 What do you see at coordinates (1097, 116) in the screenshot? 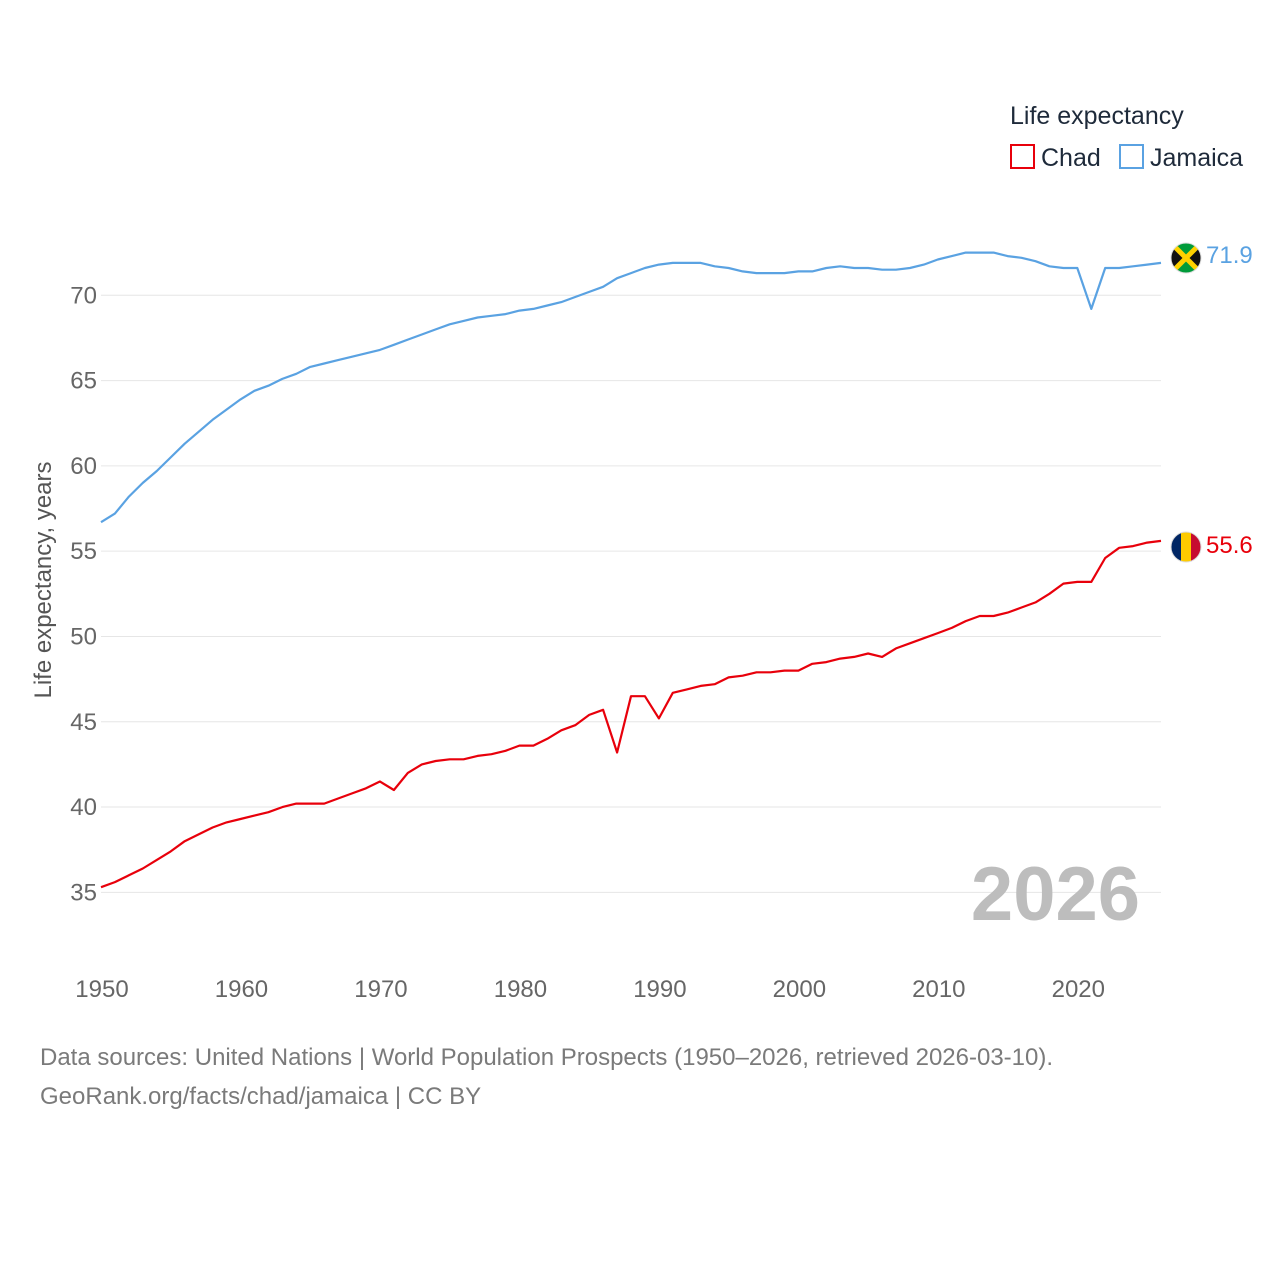
I see `legend-title: Life expectancy` at bounding box center [1097, 116].